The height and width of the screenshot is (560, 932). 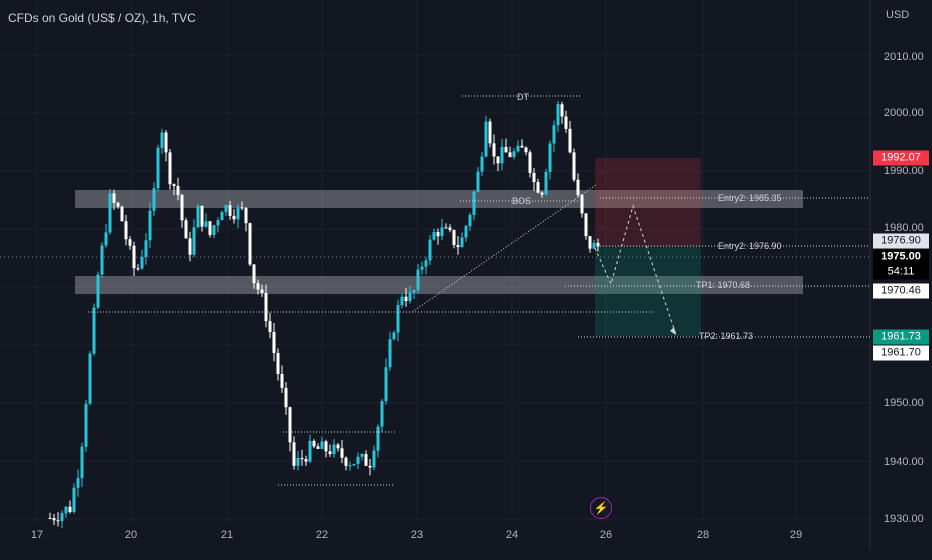 What do you see at coordinates (904, 403) in the screenshot?
I see `price-tick: 1950.00` at bounding box center [904, 403].